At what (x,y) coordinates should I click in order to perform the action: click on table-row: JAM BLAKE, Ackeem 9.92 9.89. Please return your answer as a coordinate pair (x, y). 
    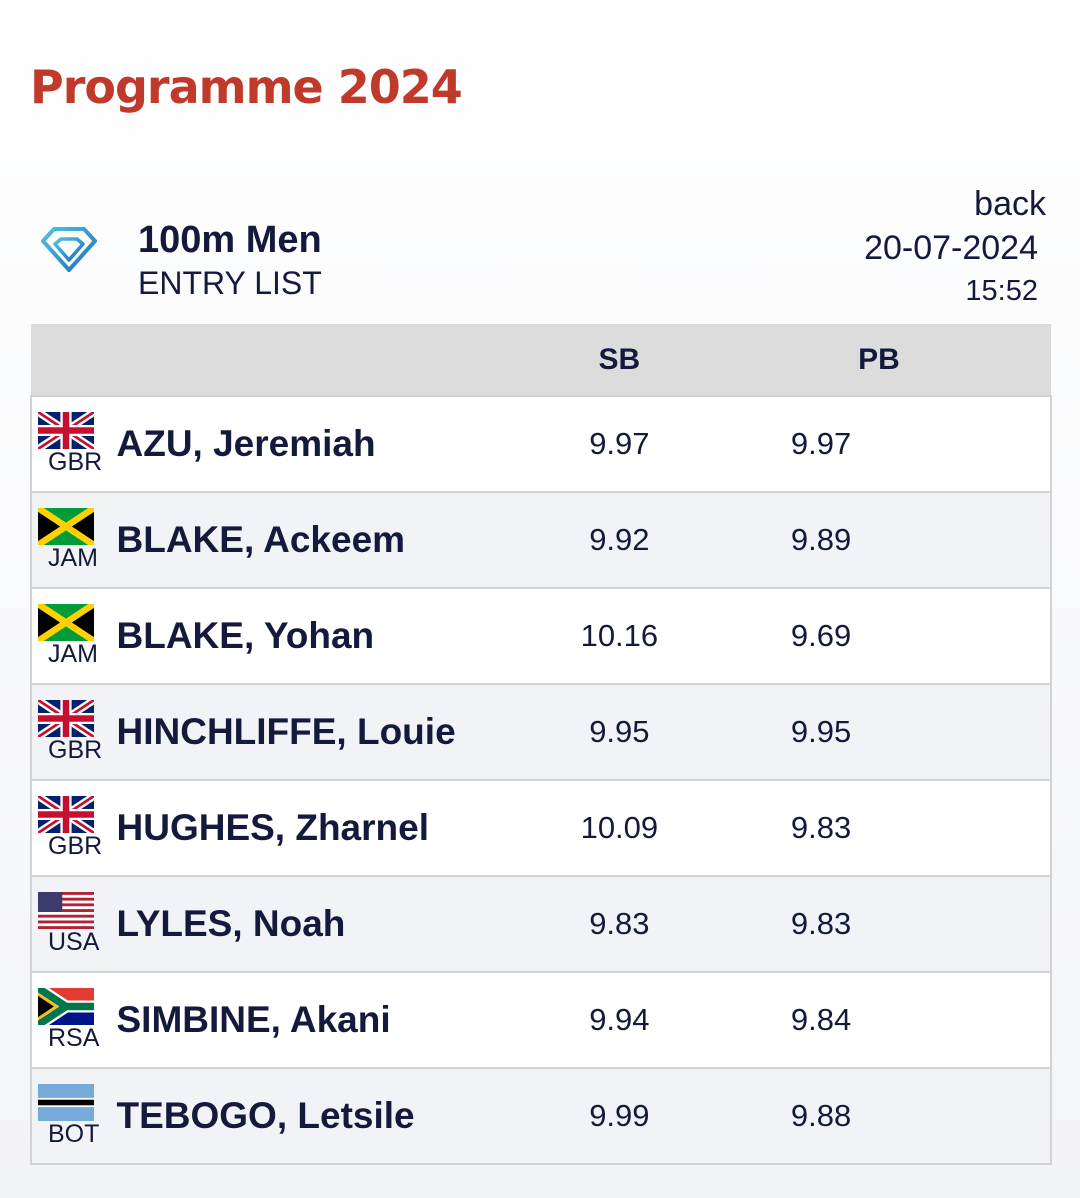
    Looking at the image, I should click on (541, 540).